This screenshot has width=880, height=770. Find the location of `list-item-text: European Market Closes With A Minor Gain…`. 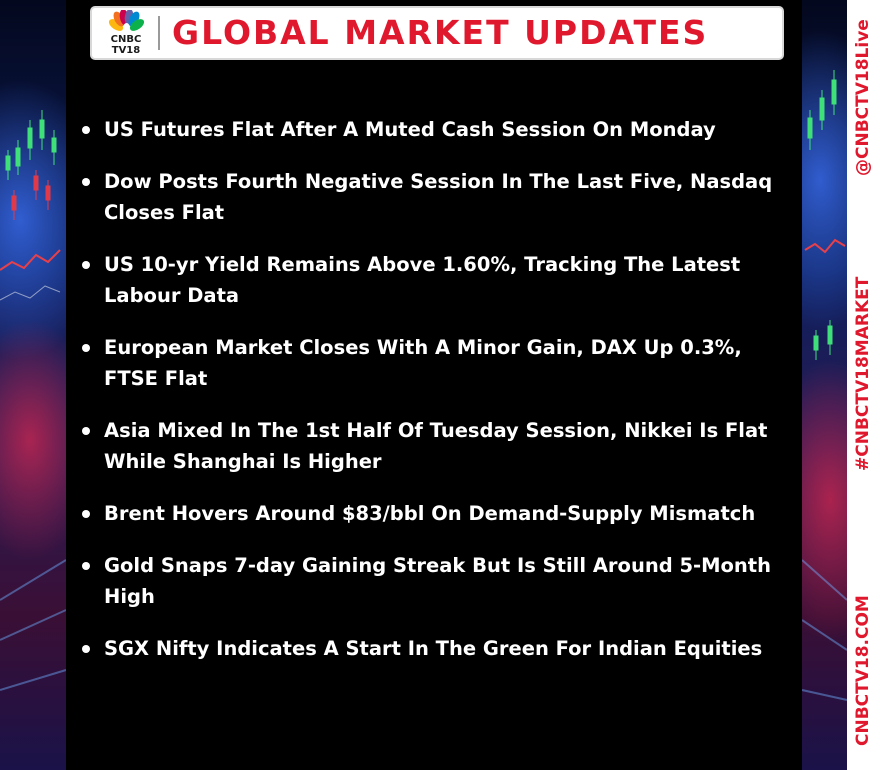

list-item-text: European Market Closes With A Minor Gain… is located at coordinates (423, 363).